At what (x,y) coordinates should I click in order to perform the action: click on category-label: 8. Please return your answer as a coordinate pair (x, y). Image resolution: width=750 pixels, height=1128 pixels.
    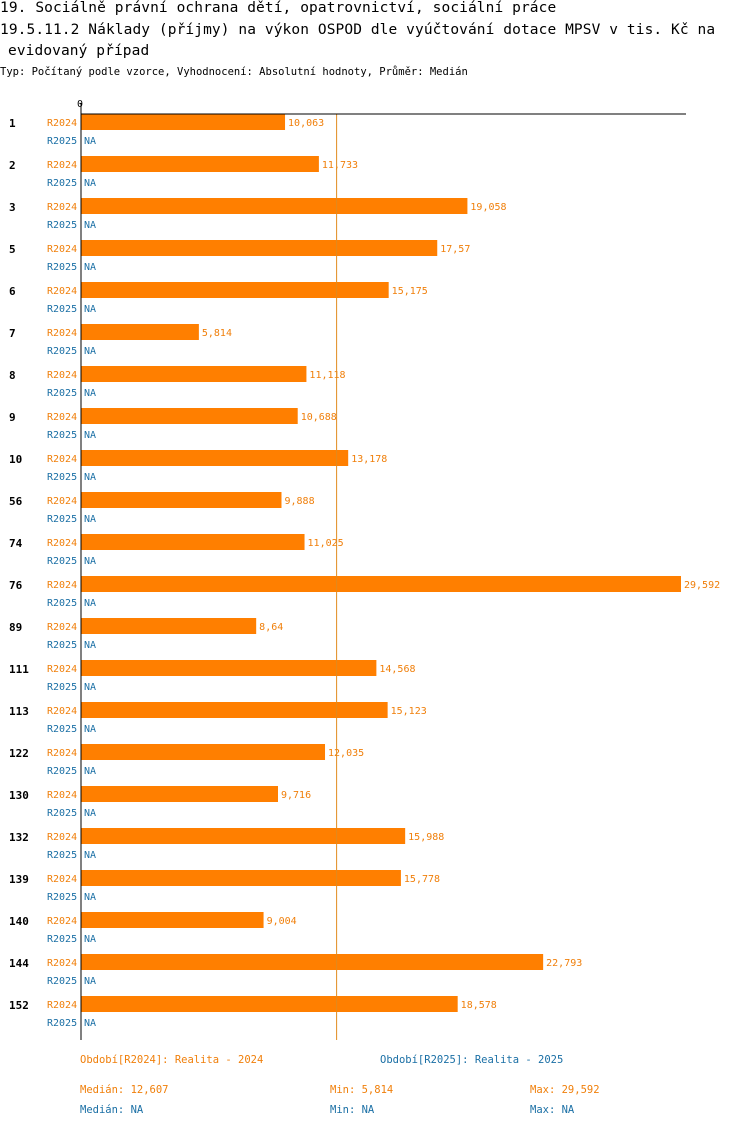
    Looking at the image, I should click on (12, 375).